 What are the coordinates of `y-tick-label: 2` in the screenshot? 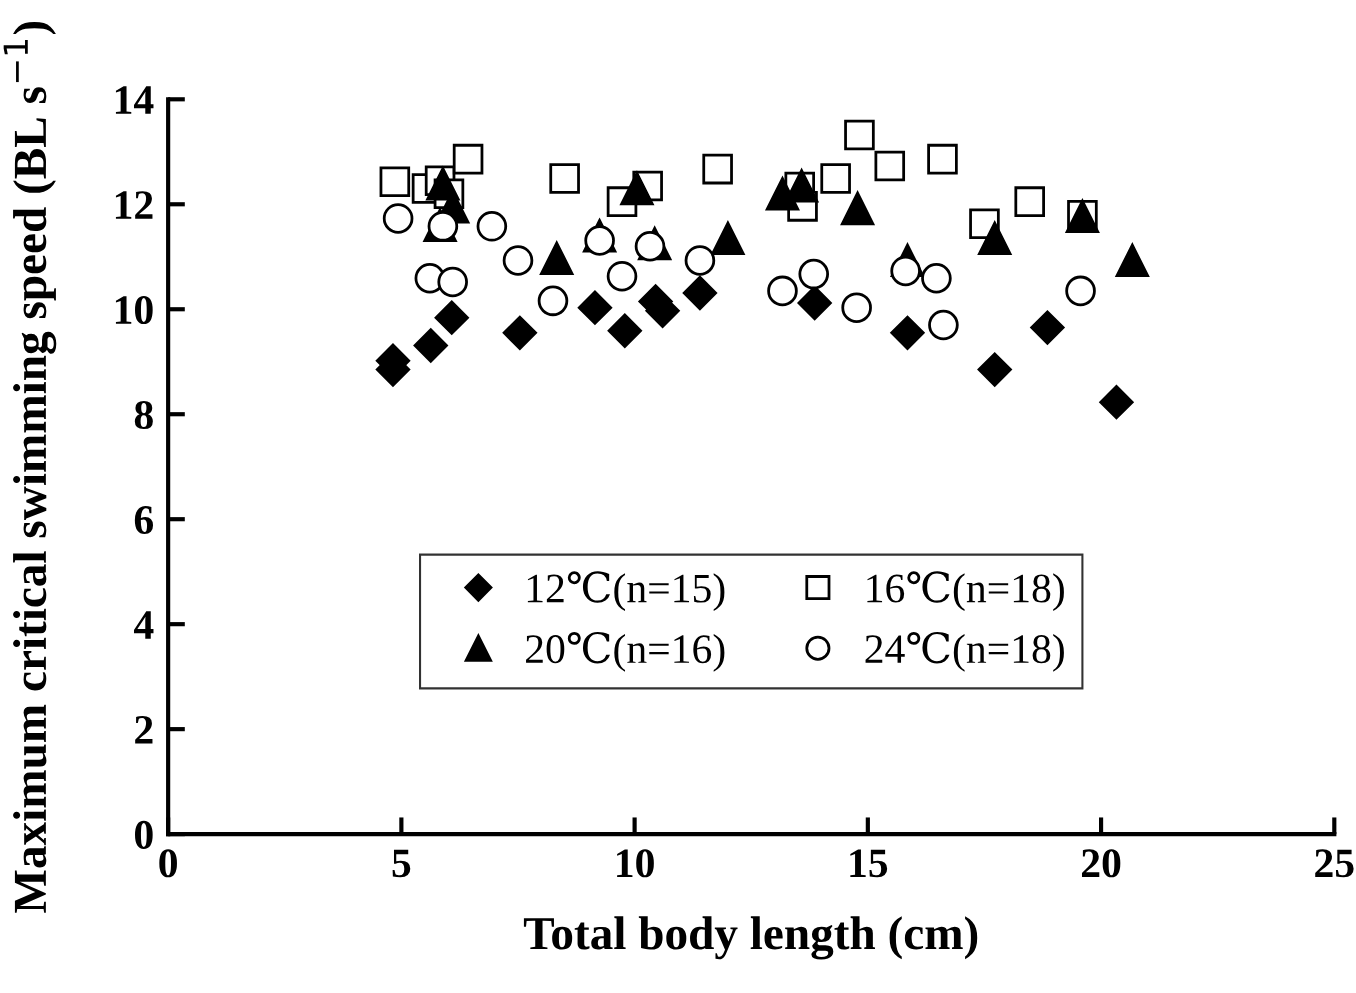 It's located at (144, 730).